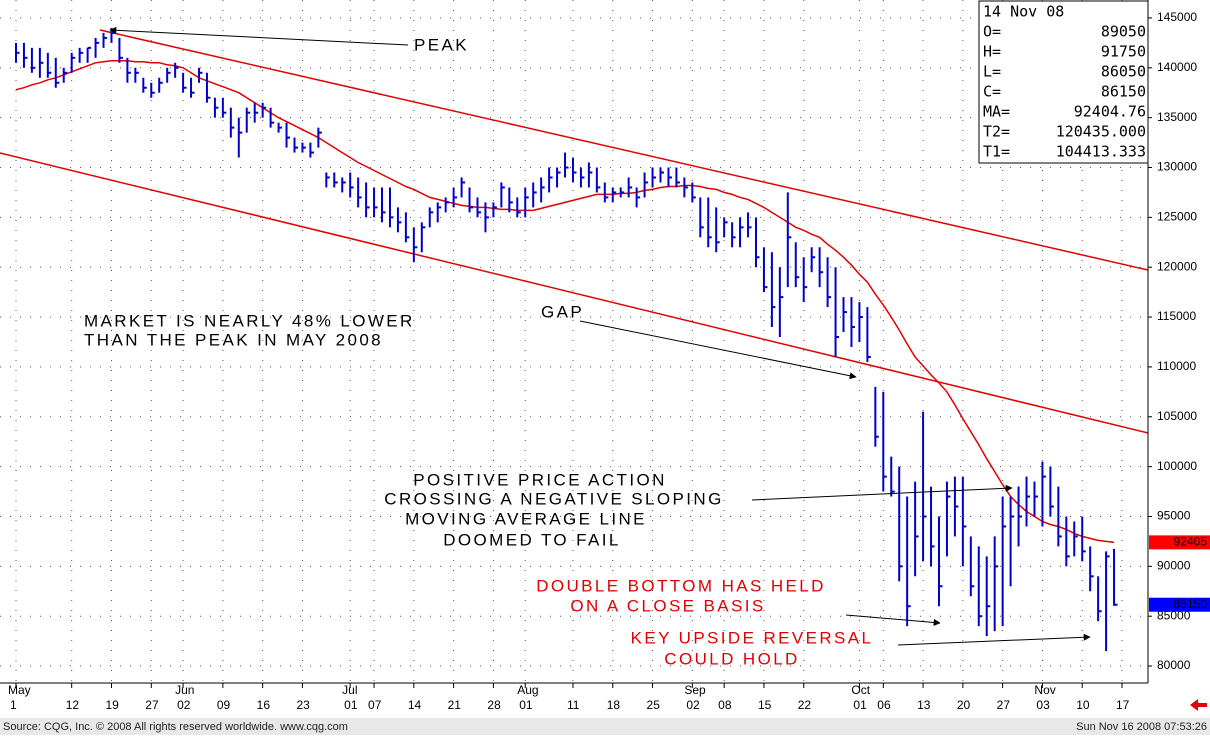  I want to click on y-tick-label: 80000, so click(1174, 665).